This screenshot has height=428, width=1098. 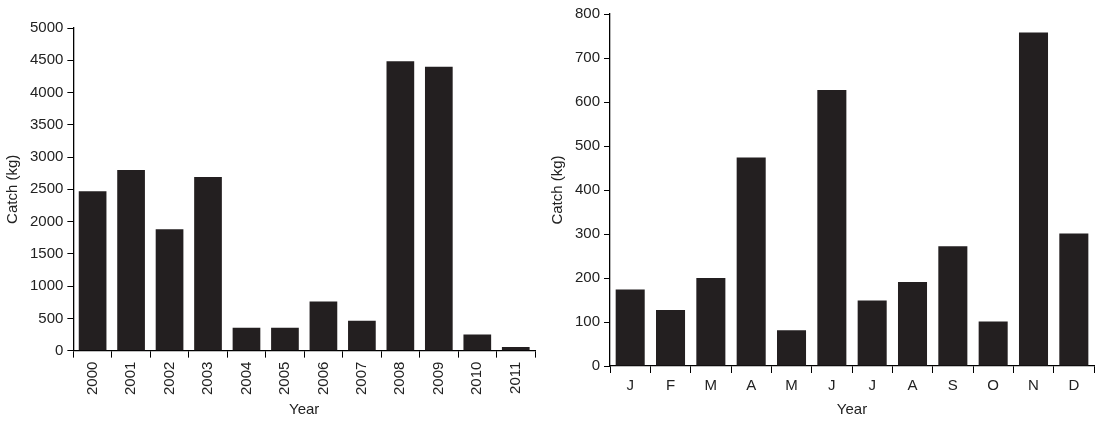 I want to click on y-tick-label: 2500, so click(x=46, y=188).